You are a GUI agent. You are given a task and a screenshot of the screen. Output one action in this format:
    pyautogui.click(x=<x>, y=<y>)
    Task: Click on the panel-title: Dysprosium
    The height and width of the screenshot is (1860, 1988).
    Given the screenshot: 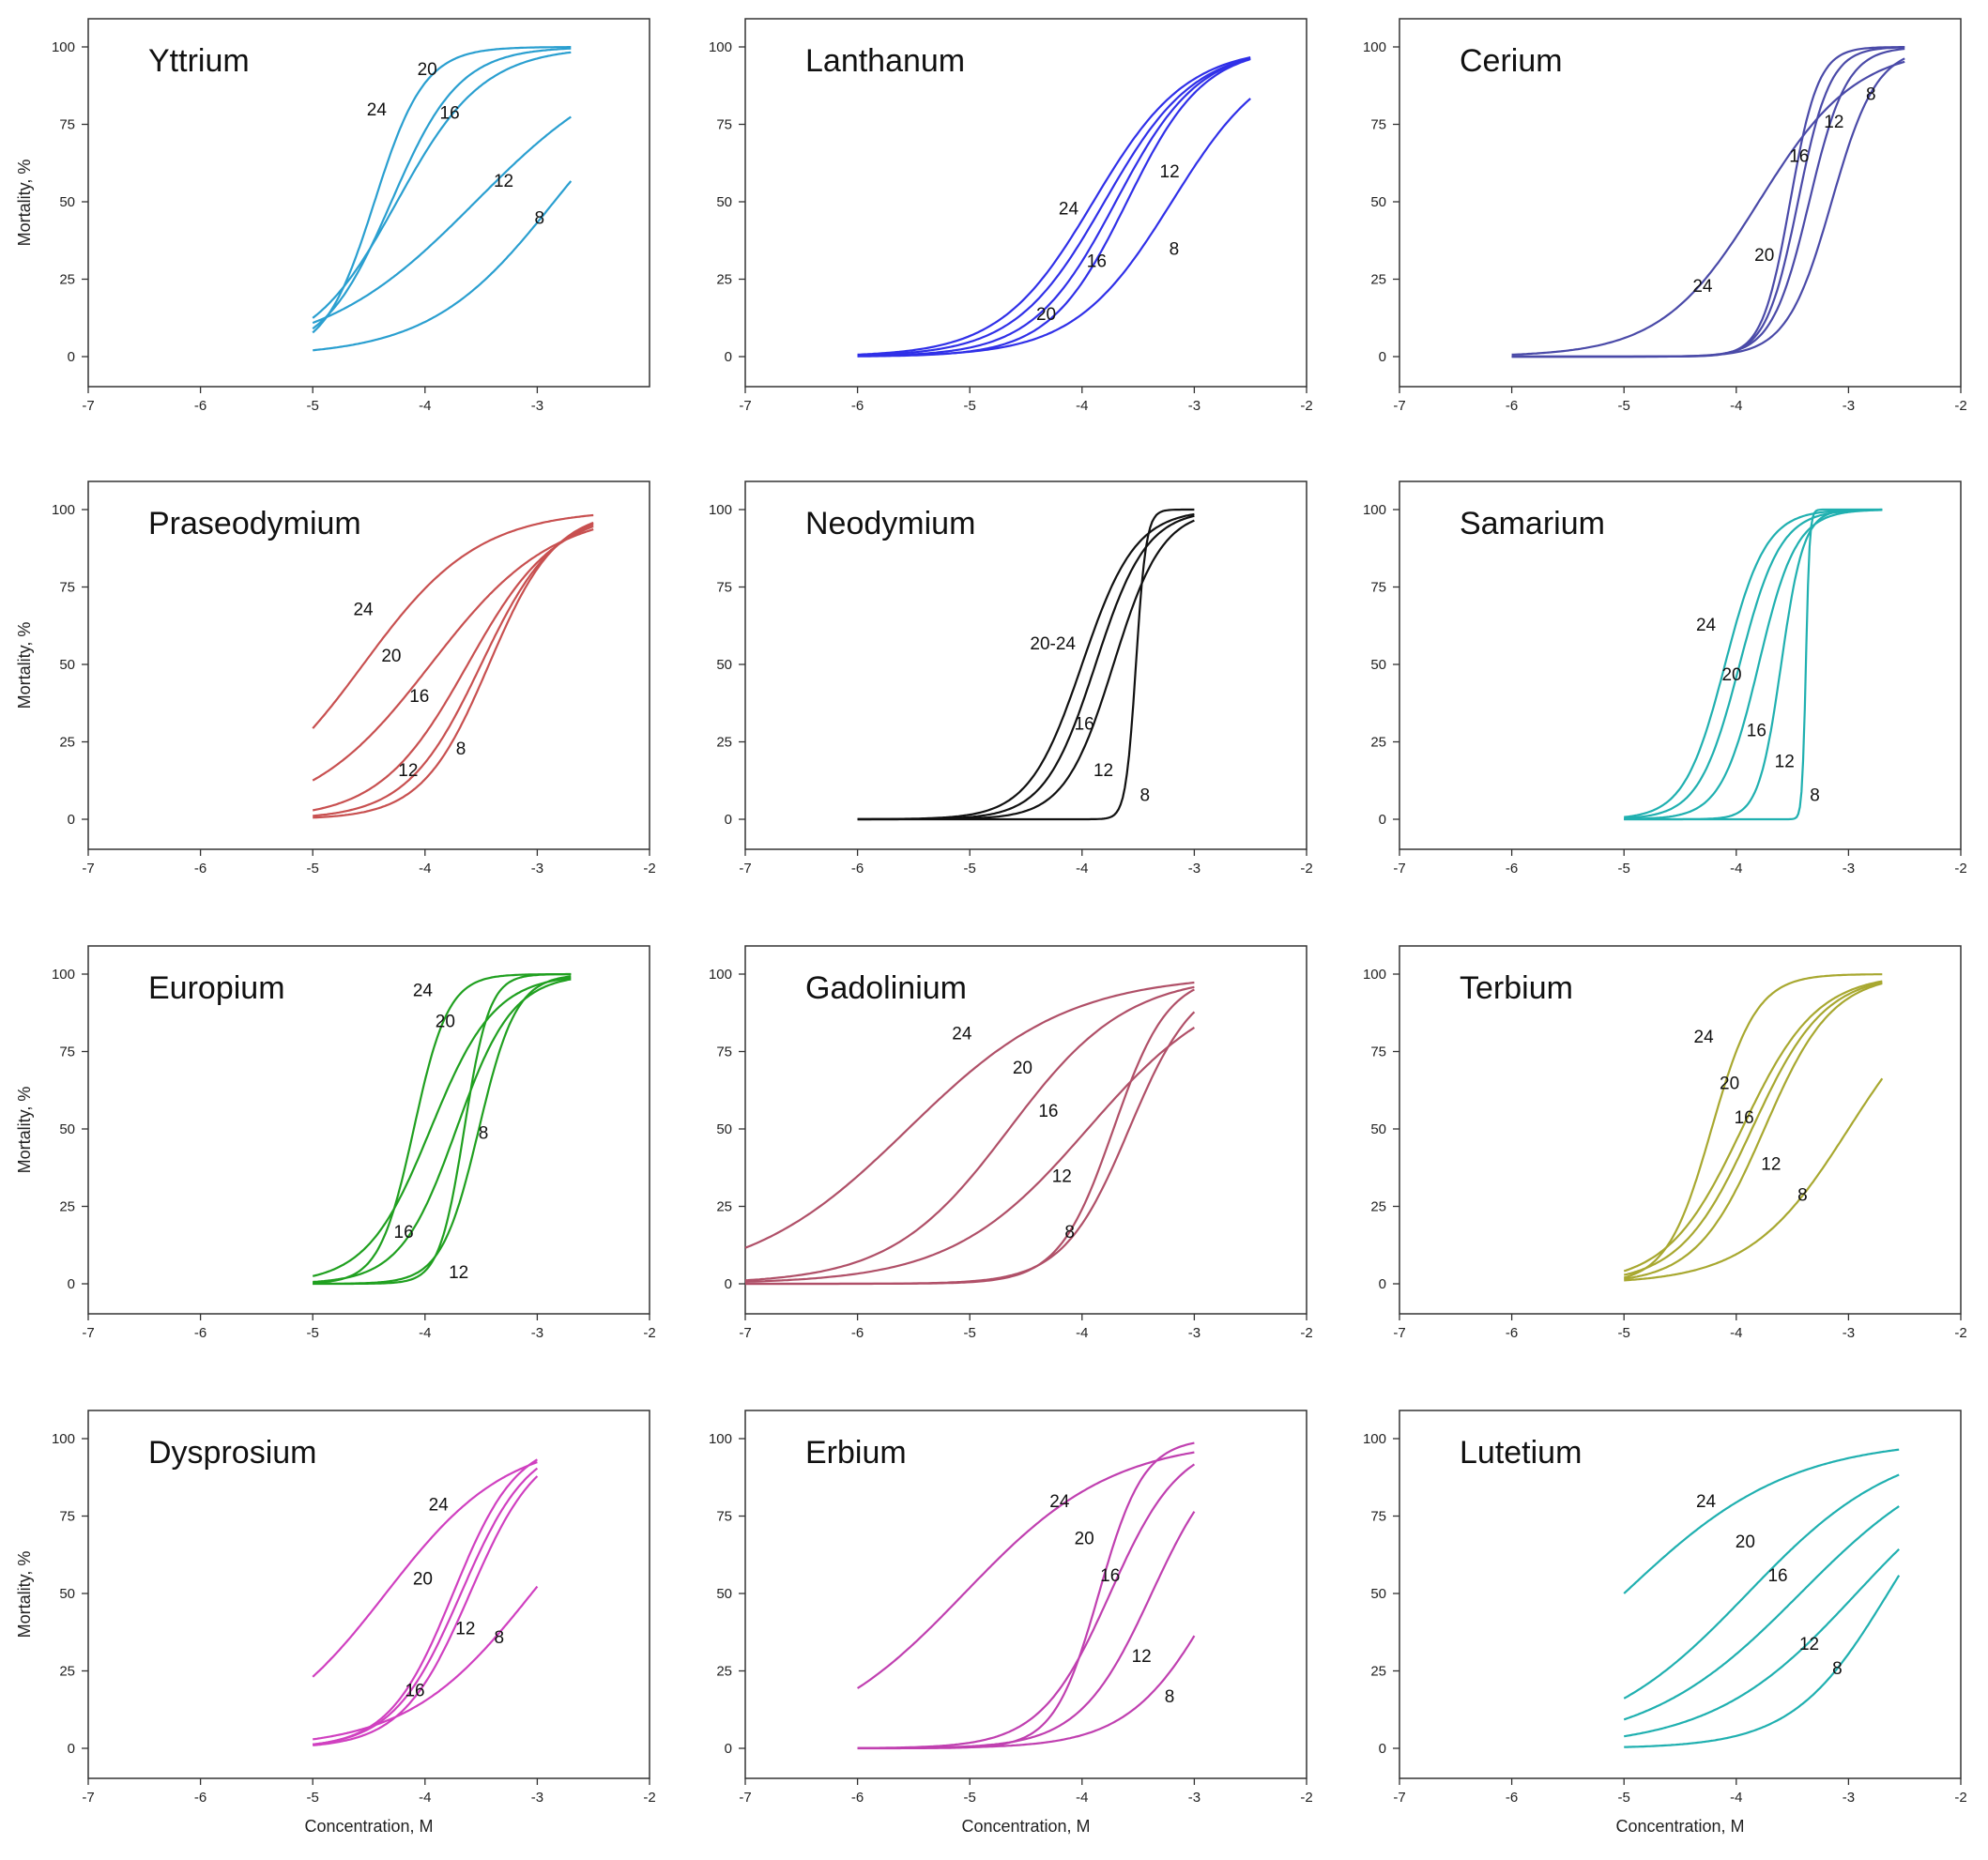 What is the action you would take?
    pyautogui.click(x=232, y=1453)
    